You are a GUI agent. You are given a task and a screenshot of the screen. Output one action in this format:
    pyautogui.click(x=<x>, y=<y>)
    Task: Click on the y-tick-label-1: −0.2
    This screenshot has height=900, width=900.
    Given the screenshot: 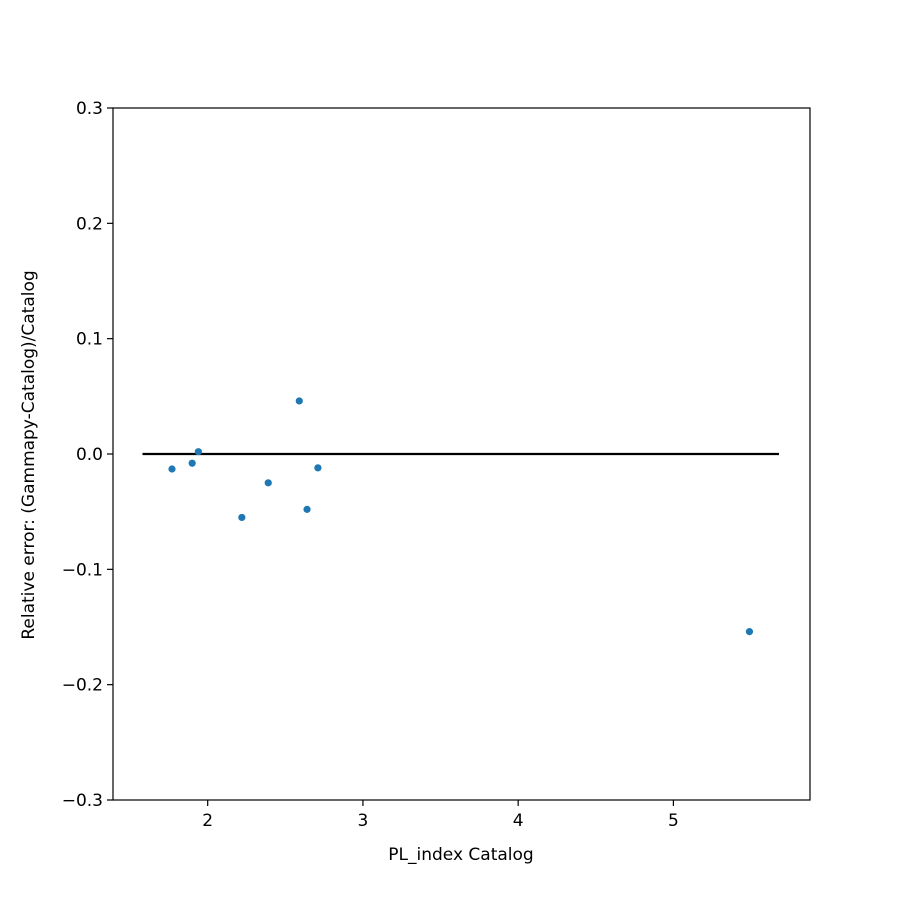 What is the action you would take?
    pyautogui.click(x=82, y=686)
    